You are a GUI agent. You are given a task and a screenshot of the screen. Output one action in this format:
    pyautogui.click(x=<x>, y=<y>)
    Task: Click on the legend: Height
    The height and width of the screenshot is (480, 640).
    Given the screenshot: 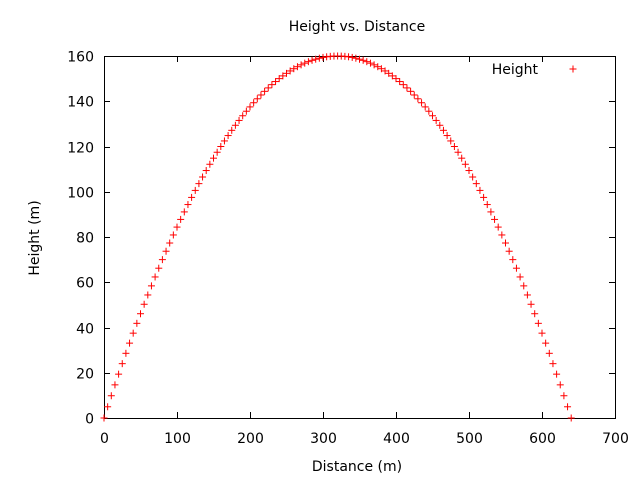 What is the action you would take?
    pyautogui.click(x=534, y=70)
    